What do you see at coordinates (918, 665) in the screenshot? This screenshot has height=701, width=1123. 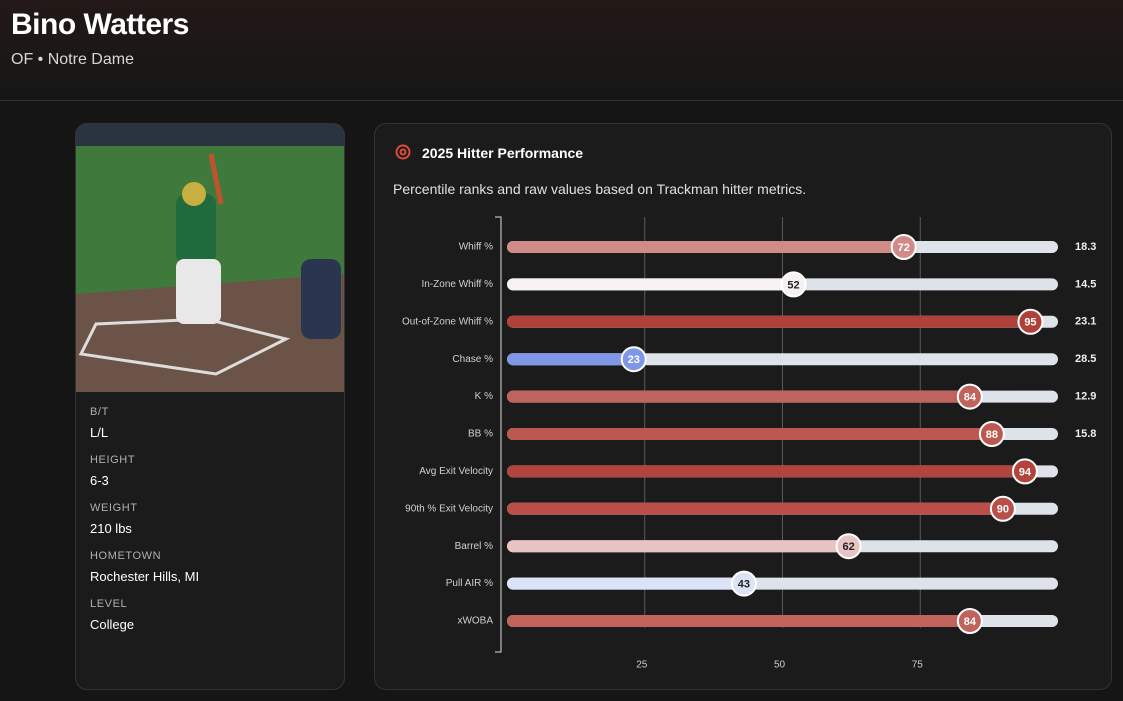 I see `x-tick-label: 75` at bounding box center [918, 665].